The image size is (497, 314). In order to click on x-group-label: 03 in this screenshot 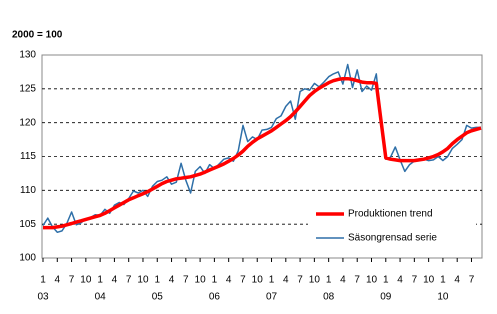, I will do `click(43, 297)`.